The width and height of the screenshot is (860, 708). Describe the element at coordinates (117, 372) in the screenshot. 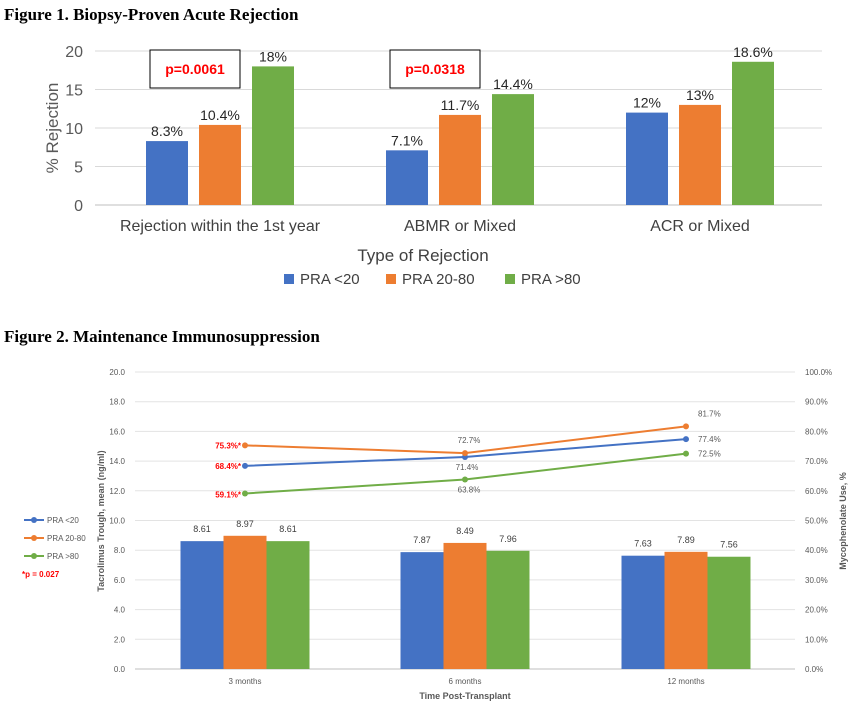

I see `y-tick-label: 20.0` at that location.